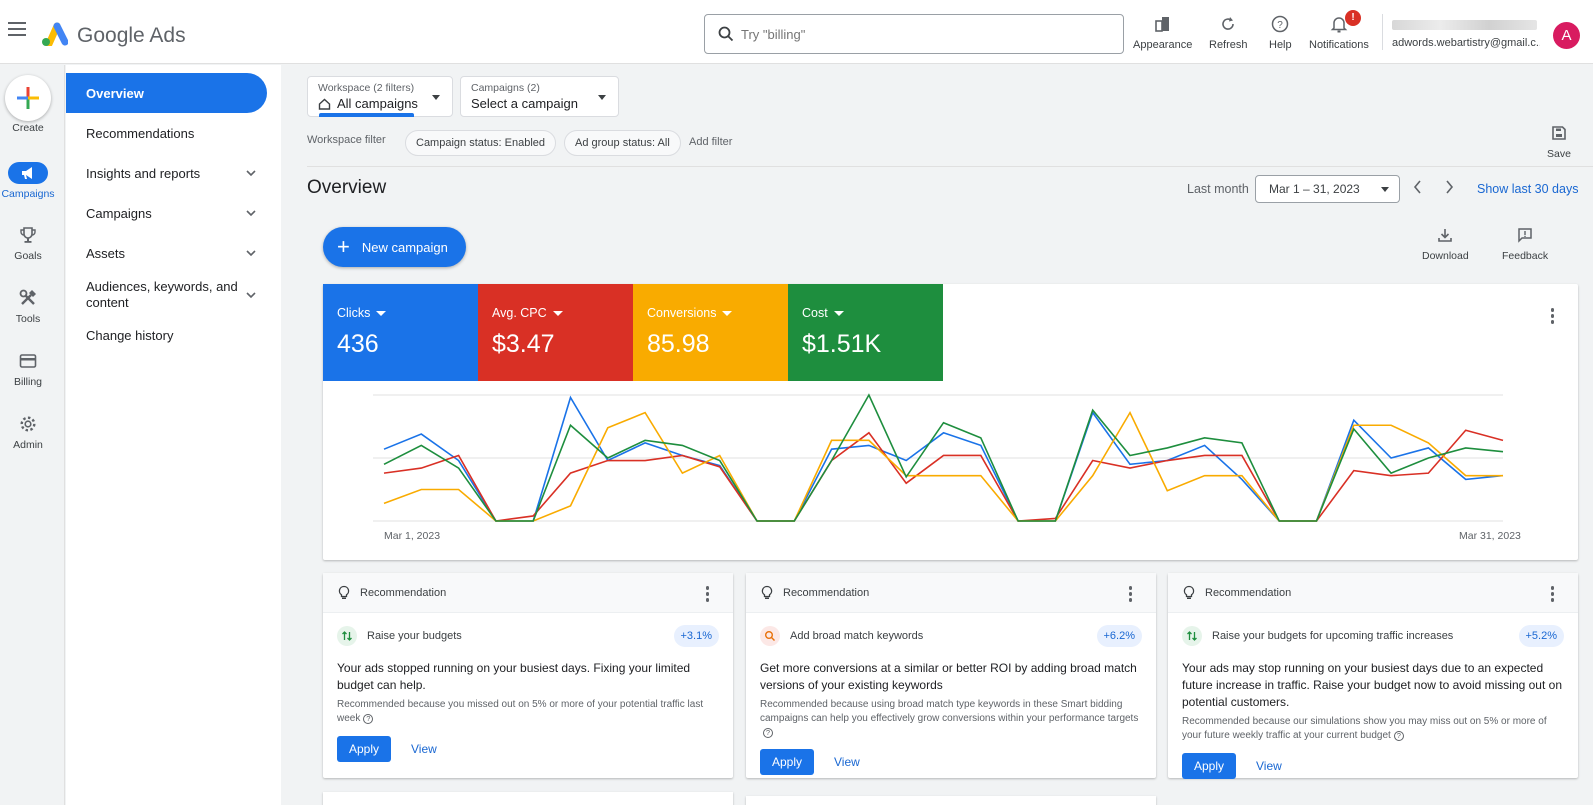 The height and width of the screenshot is (805, 1593). What do you see at coordinates (682, 313) in the screenshot?
I see `metric-label: Conversions` at bounding box center [682, 313].